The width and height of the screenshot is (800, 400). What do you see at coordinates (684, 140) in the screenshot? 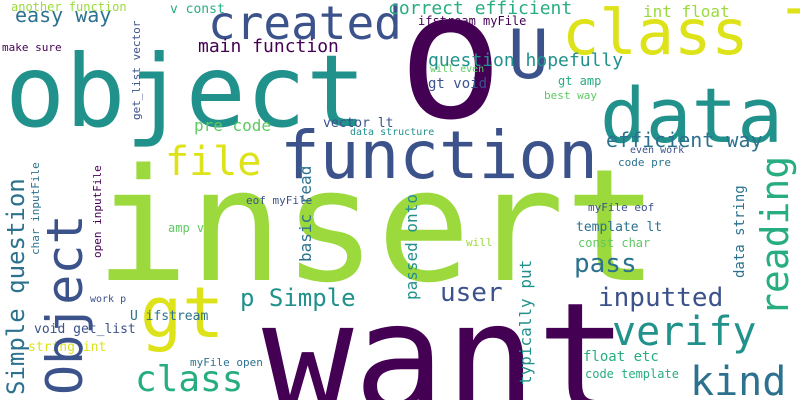
I see `word-efficient-way: efficient way` at bounding box center [684, 140].